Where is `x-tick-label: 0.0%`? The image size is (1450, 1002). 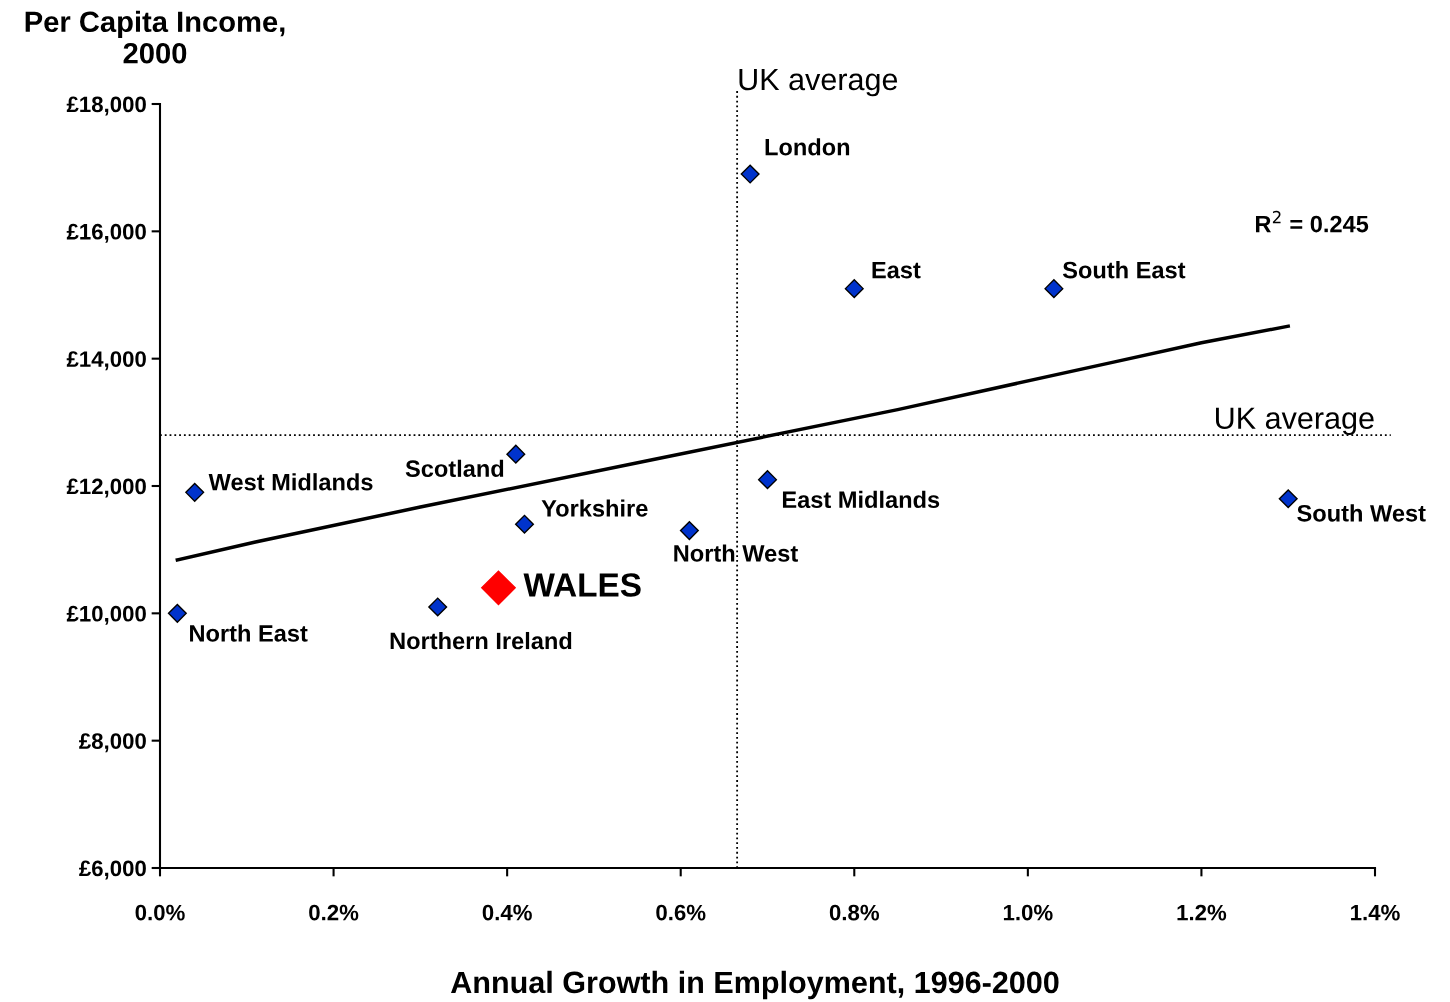 x-tick-label: 0.0% is located at coordinates (160, 912).